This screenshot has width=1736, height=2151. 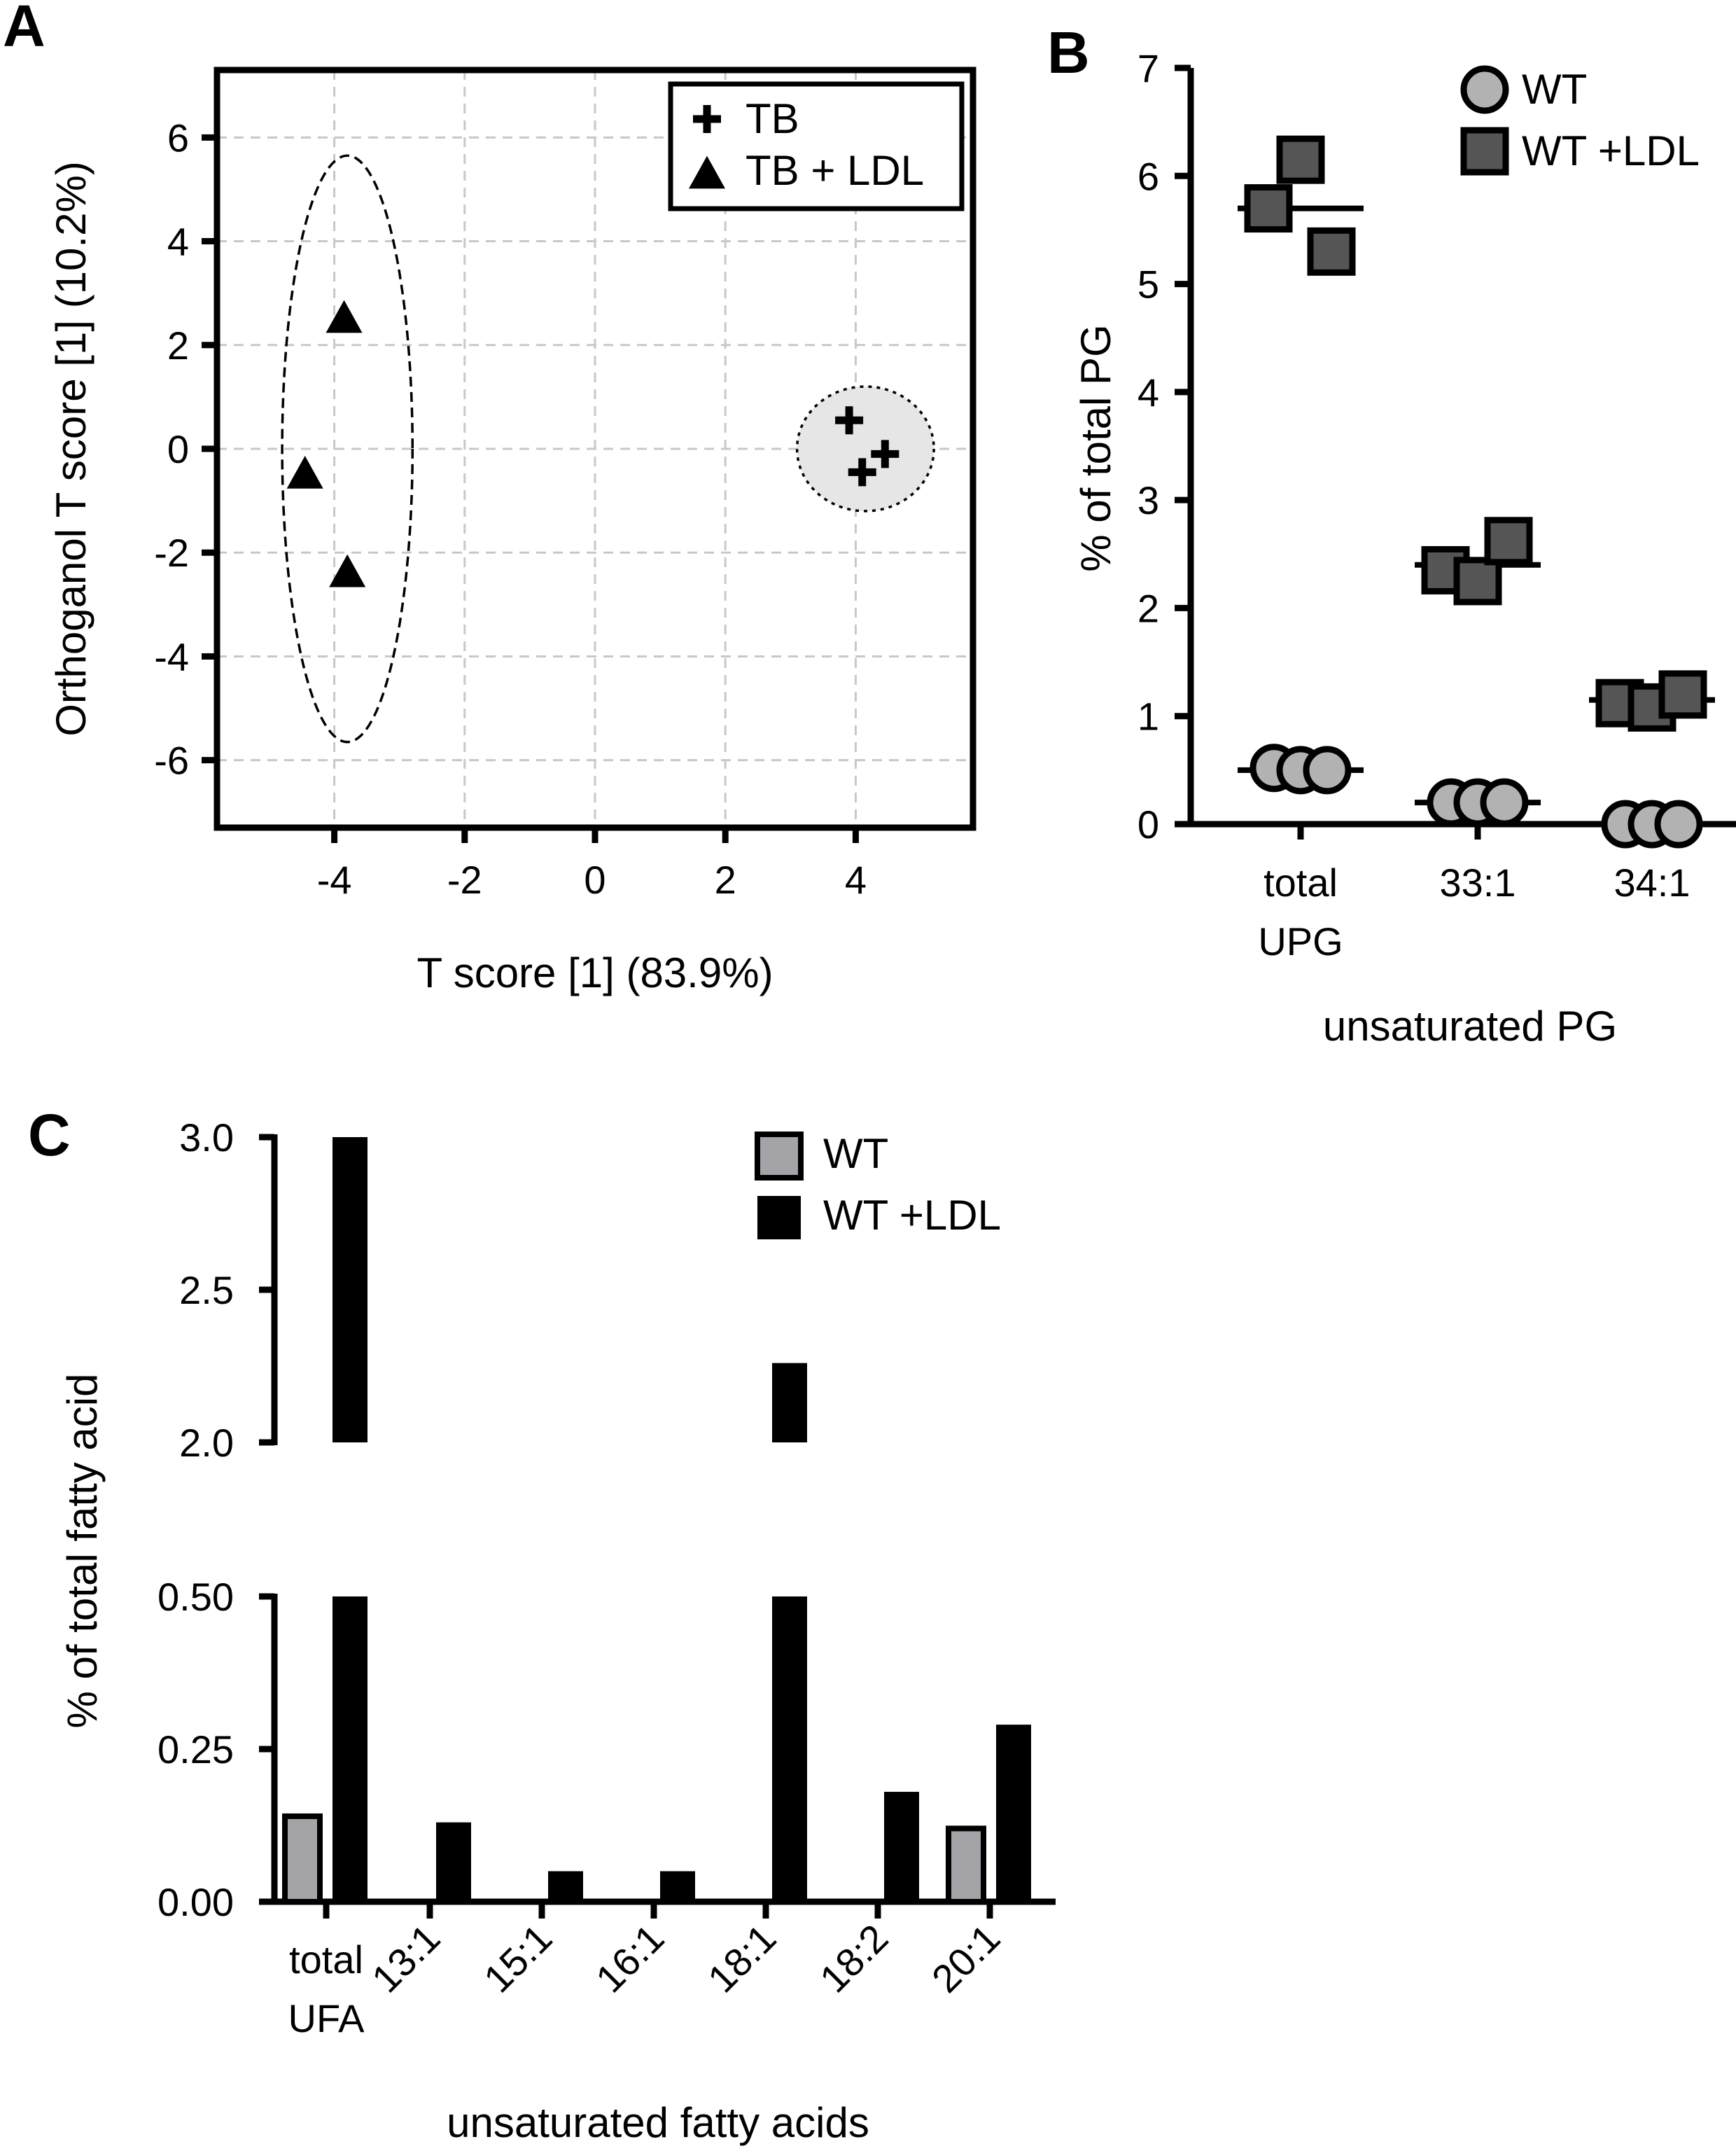 I want to click on x-category-label: 20:1, so click(x=966, y=1958).